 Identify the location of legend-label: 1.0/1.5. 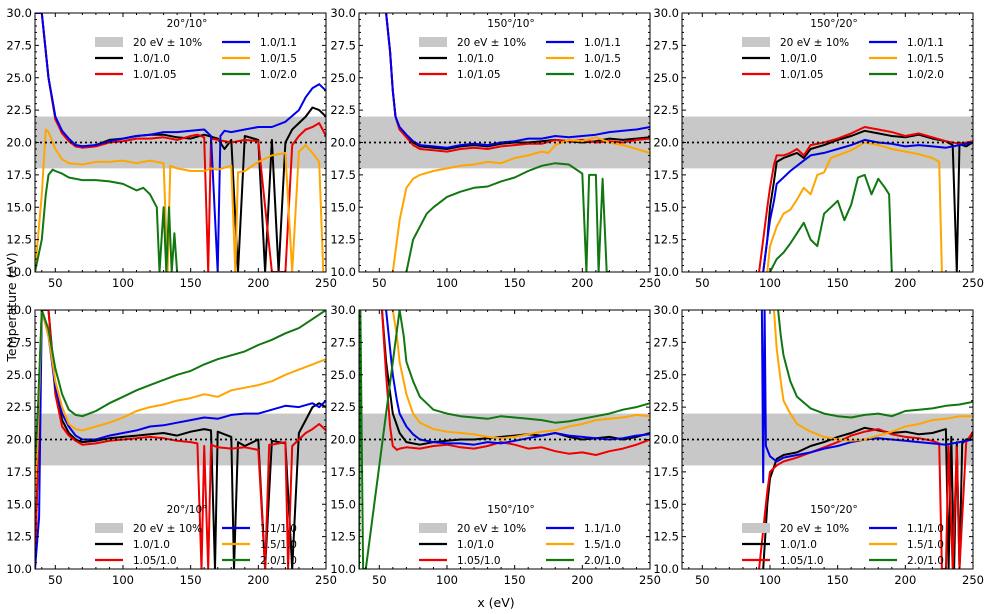
(925, 59).